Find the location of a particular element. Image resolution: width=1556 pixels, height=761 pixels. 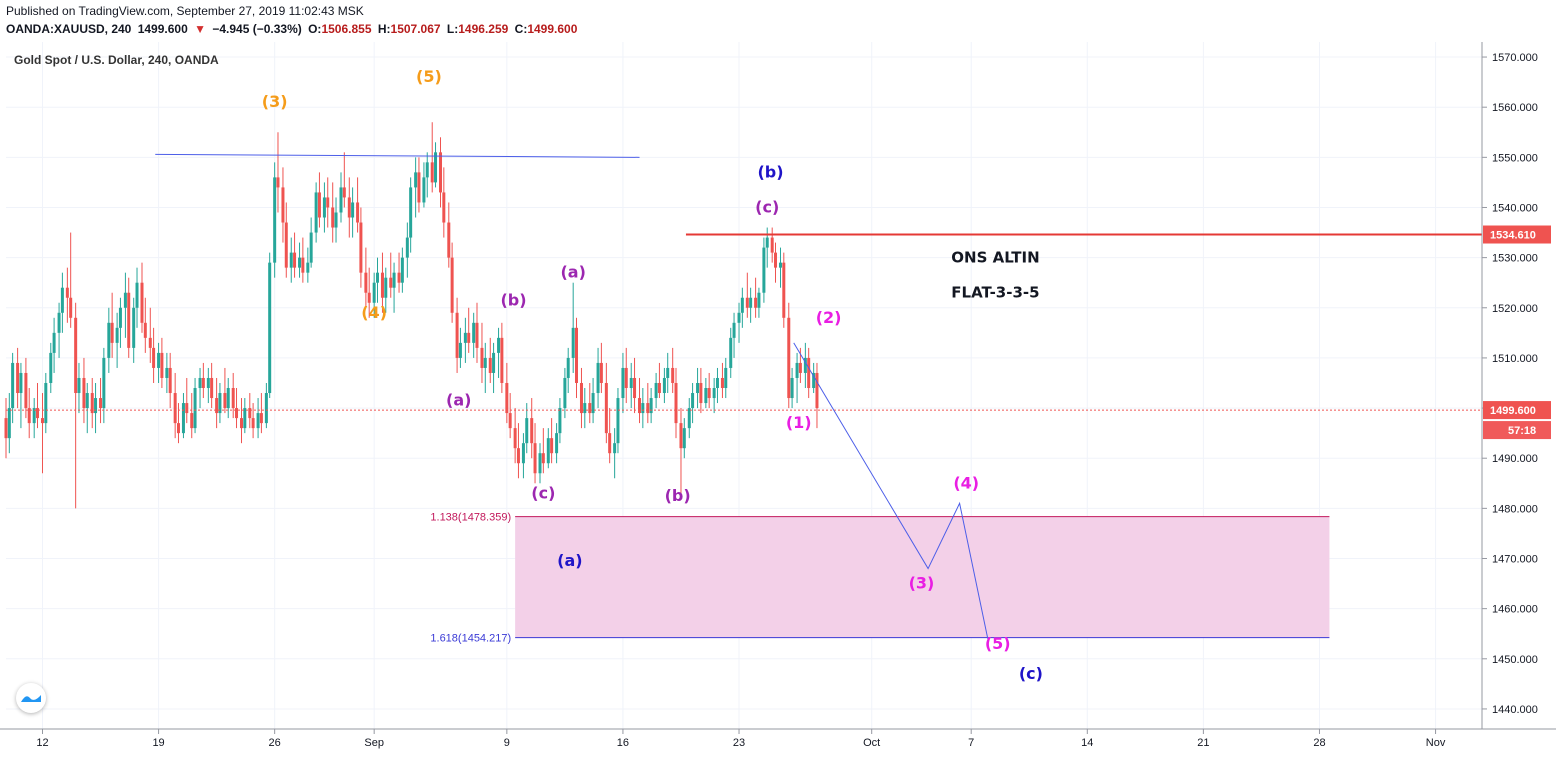

wave-label: (3) is located at coordinates (922, 583).